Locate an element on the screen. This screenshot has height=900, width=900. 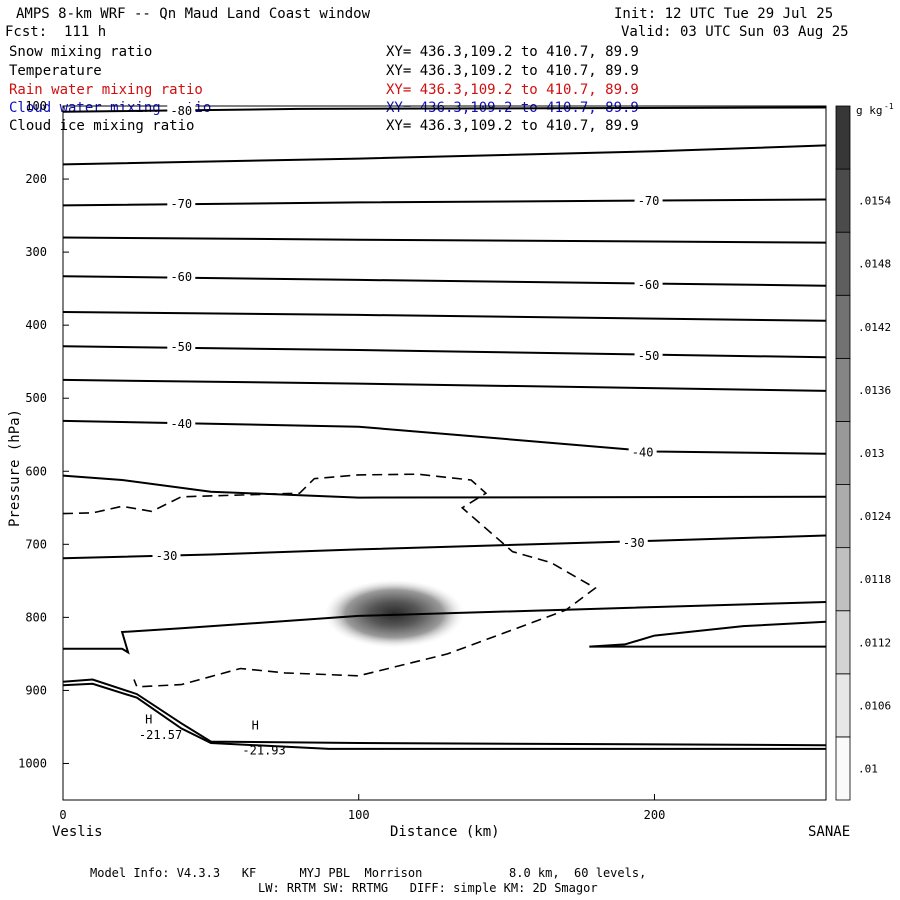
isotherm-label-10: -30 is located at coordinates (634, 543).